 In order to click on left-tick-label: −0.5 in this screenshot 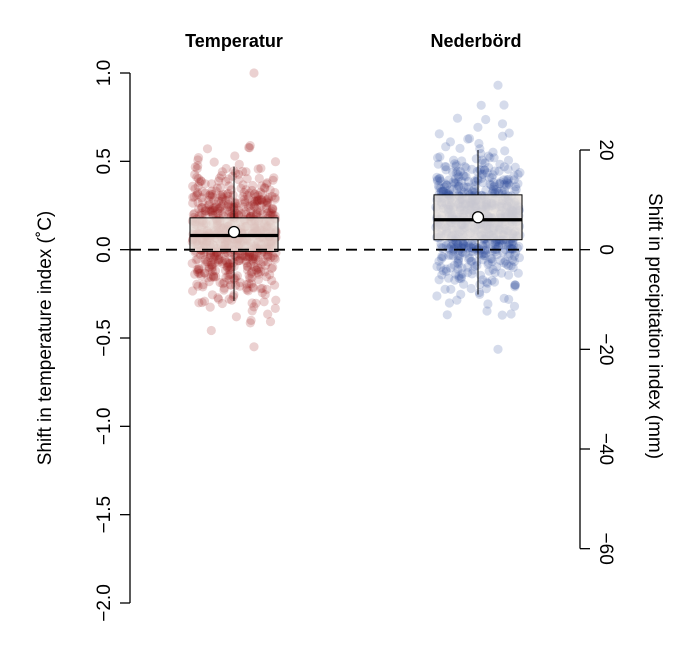, I will do `click(104, 338)`.